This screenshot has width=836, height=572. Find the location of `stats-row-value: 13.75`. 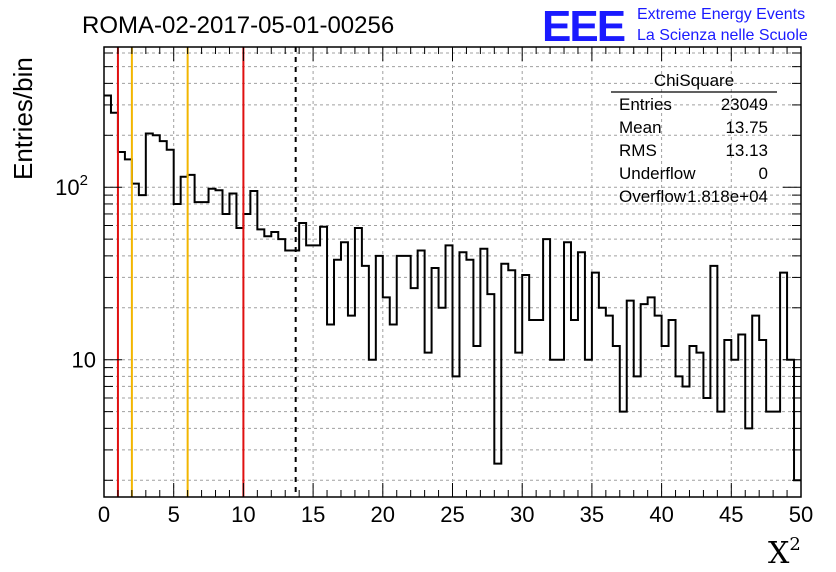

stats-row-value: 13.75 is located at coordinates (746, 127).